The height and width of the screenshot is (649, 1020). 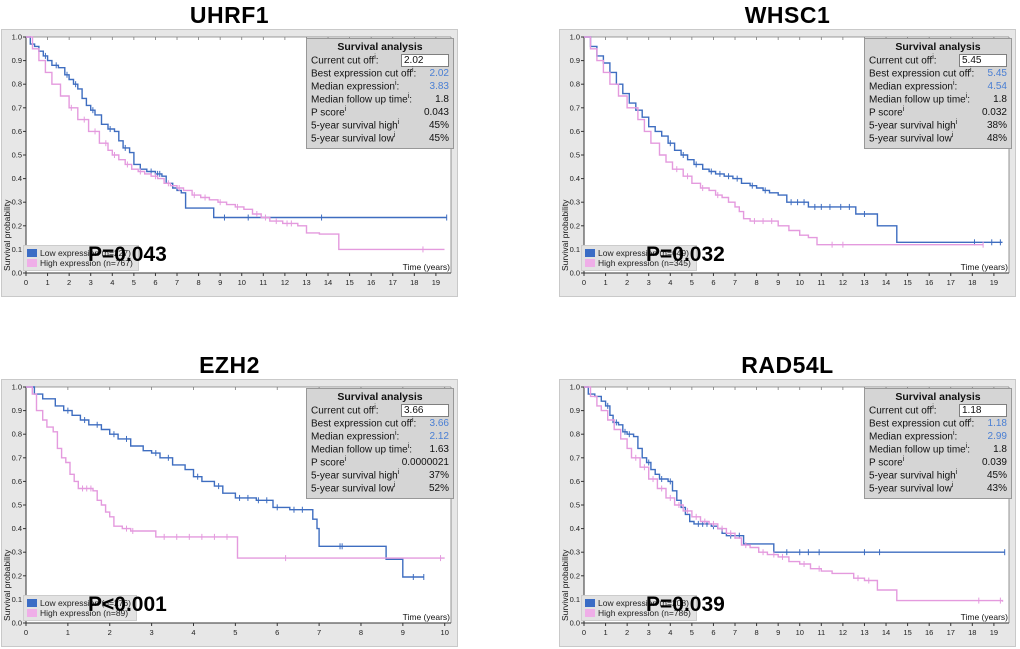 I want to click on x-tick-label: 16, so click(x=371, y=282).